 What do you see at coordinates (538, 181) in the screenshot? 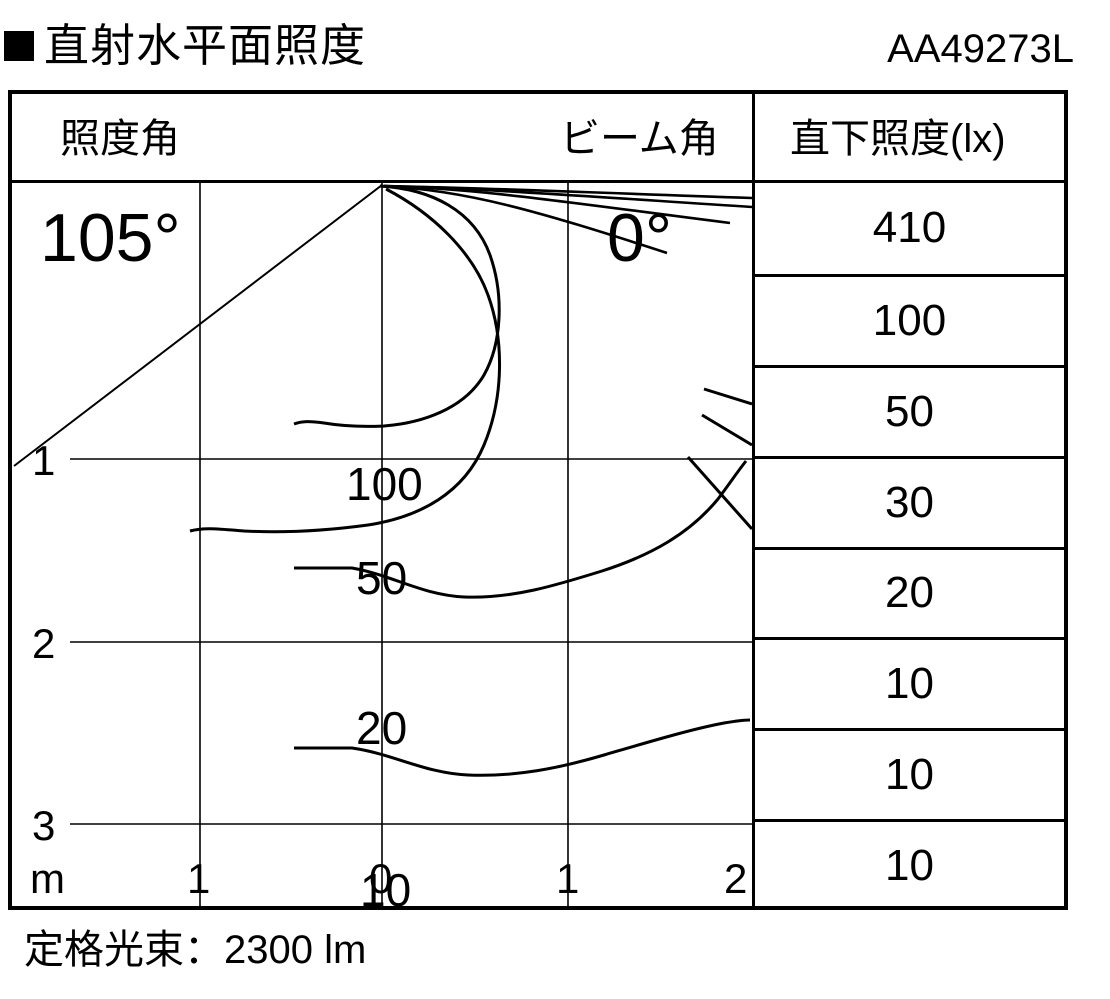
I see `header-divider` at bounding box center [538, 181].